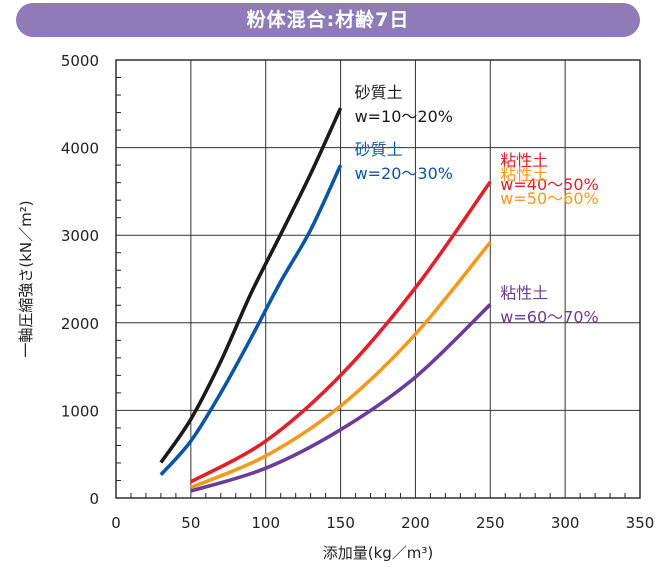  I want to click on chart-title-bar: 粉体混合:材齢7日, so click(328, 20).